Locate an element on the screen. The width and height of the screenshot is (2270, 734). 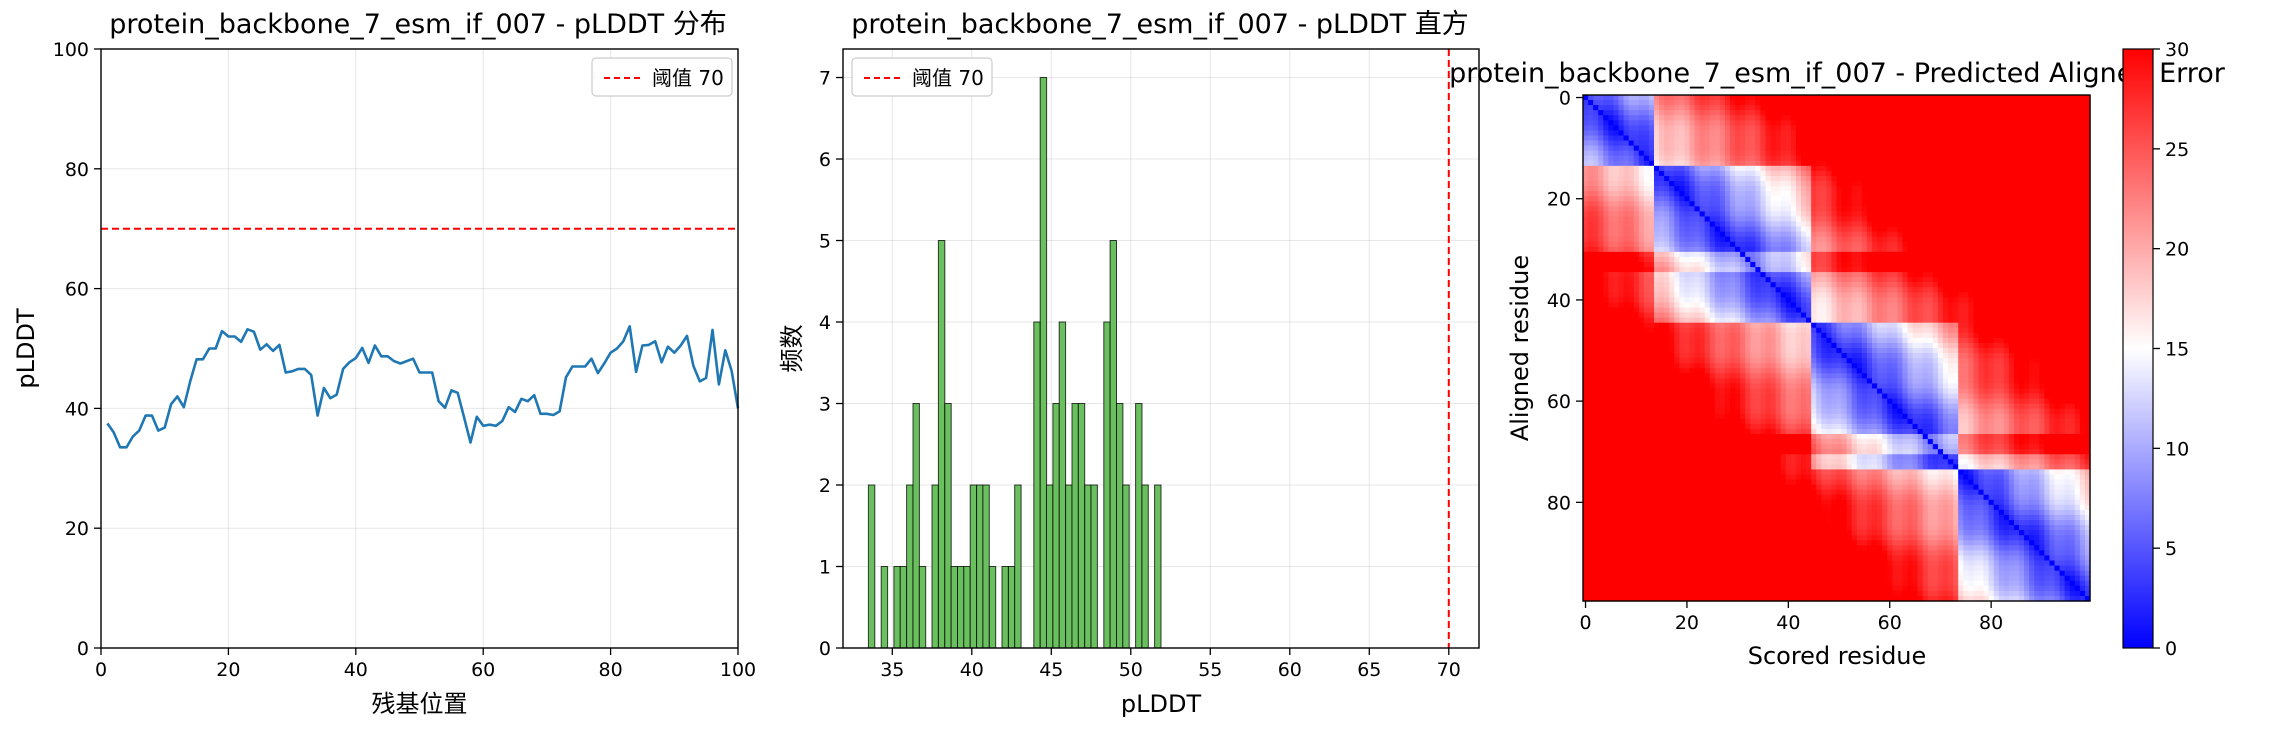
histogram-x-tick-label: 50 is located at coordinates (1131, 670).